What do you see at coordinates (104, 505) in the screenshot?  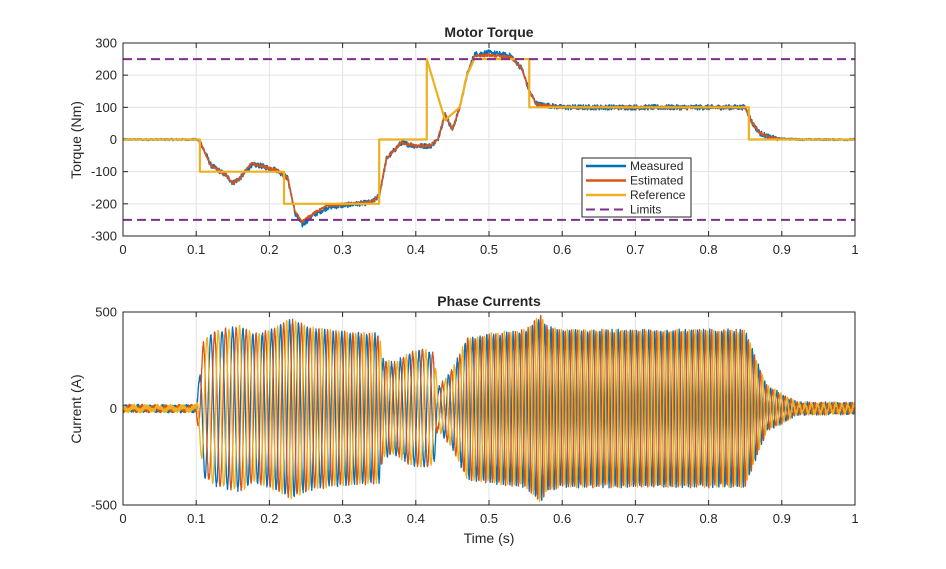 I see `y-tick-label: -500` at bounding box center [104, 505].